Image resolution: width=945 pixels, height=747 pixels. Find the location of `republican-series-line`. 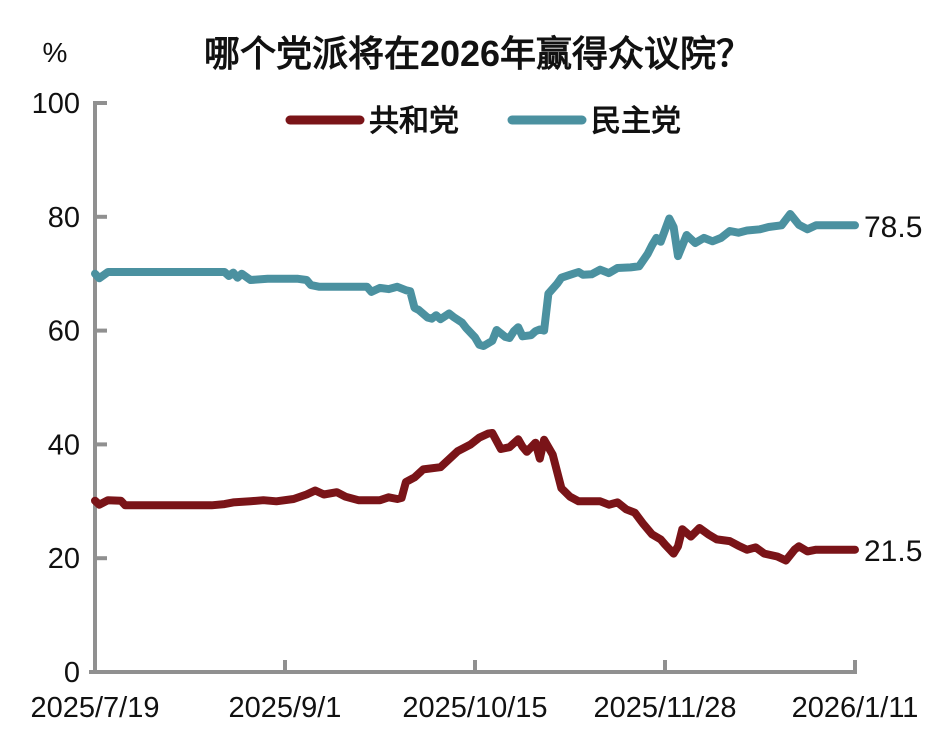

republican-series-line is located at coordinates (475, 497).